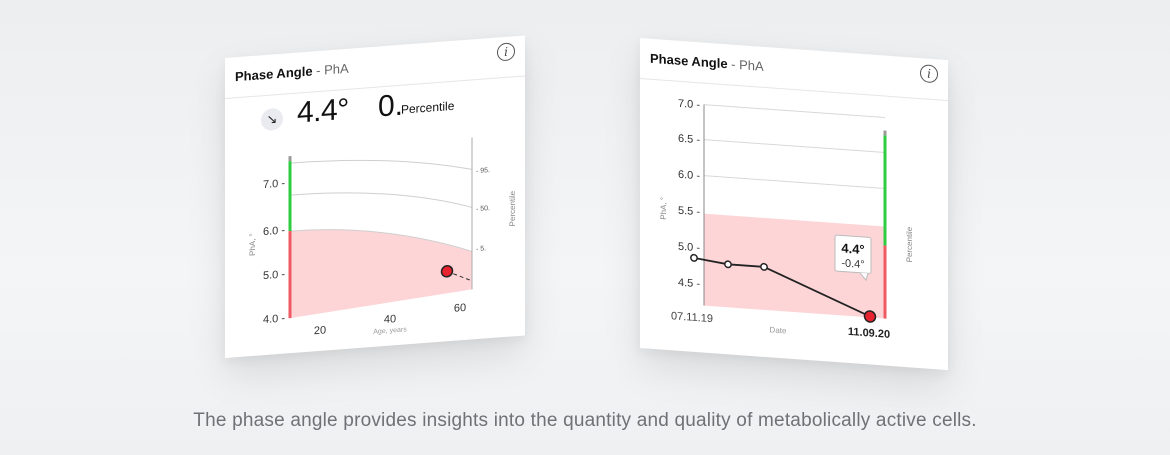  What do you see at coordinates (381, 240) in the screenshot?
I see `percentile-5-curve` at bounding box center [381, 240].